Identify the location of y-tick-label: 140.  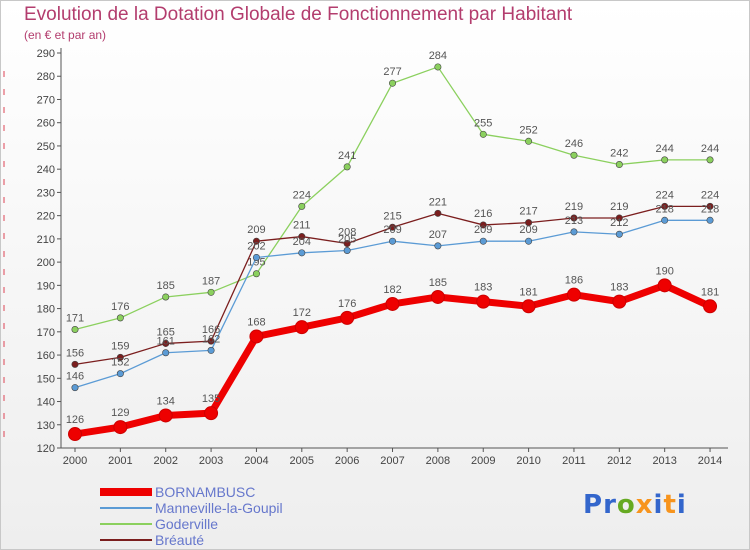
(46, 403).